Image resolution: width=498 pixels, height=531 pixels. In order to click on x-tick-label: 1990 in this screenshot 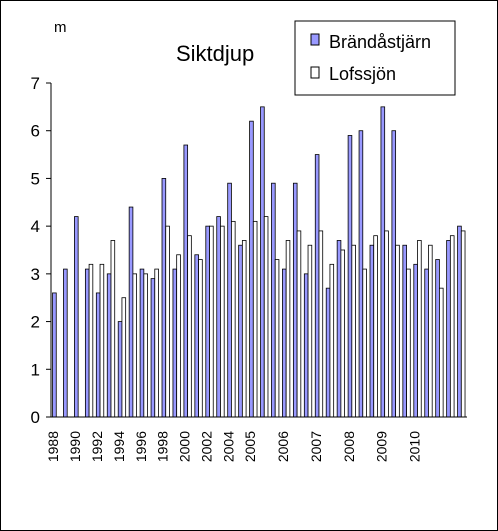, I will do `click(75, 446)`.